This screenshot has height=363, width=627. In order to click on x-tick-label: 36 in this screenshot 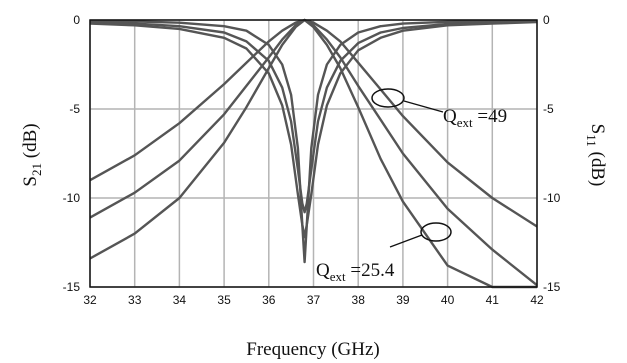, I will do `click(269, 300)`.